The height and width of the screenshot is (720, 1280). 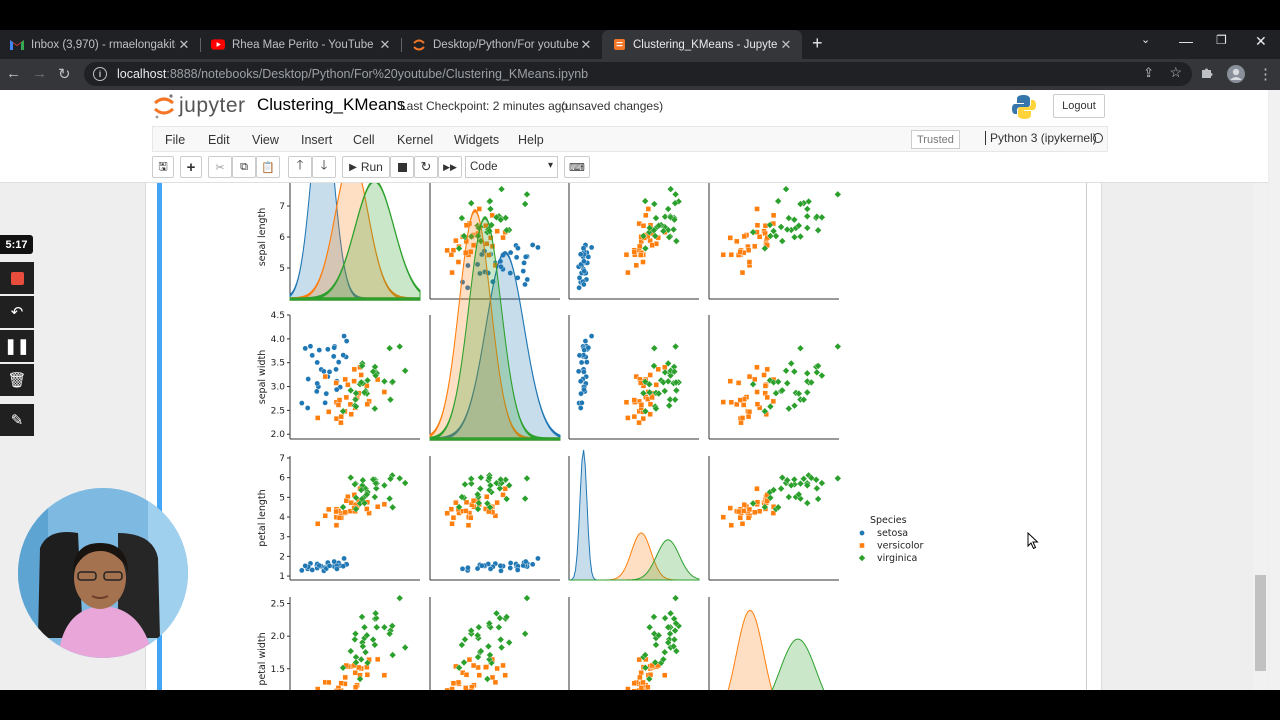 I want to click on menu-edit: Edit, so click(x=219, y=140).